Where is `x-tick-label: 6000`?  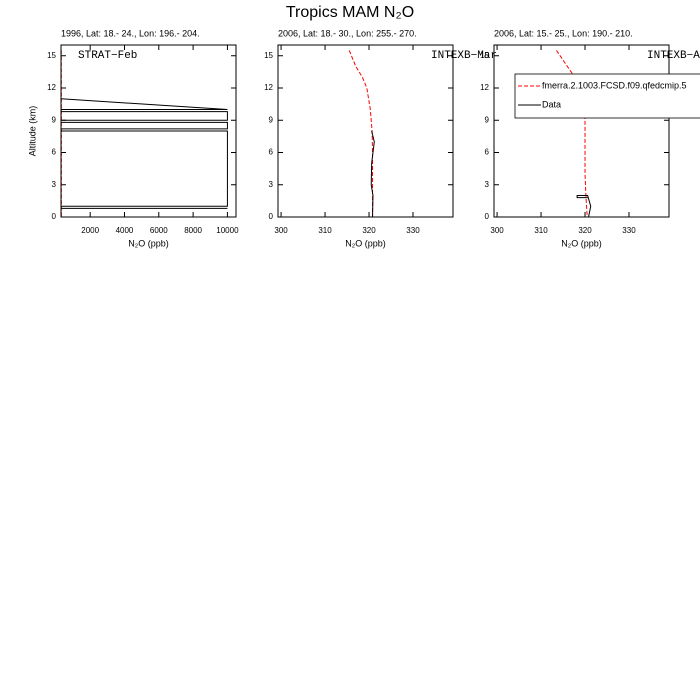 x-tick-label: 6000 is located at coordinates (159, 230).